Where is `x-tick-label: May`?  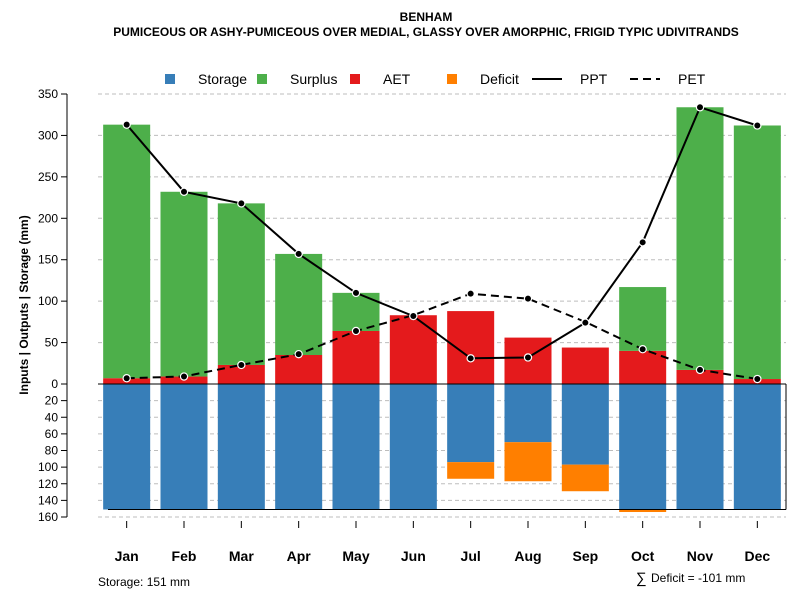 x-tick-label: May is located at coordinates (355, 556).